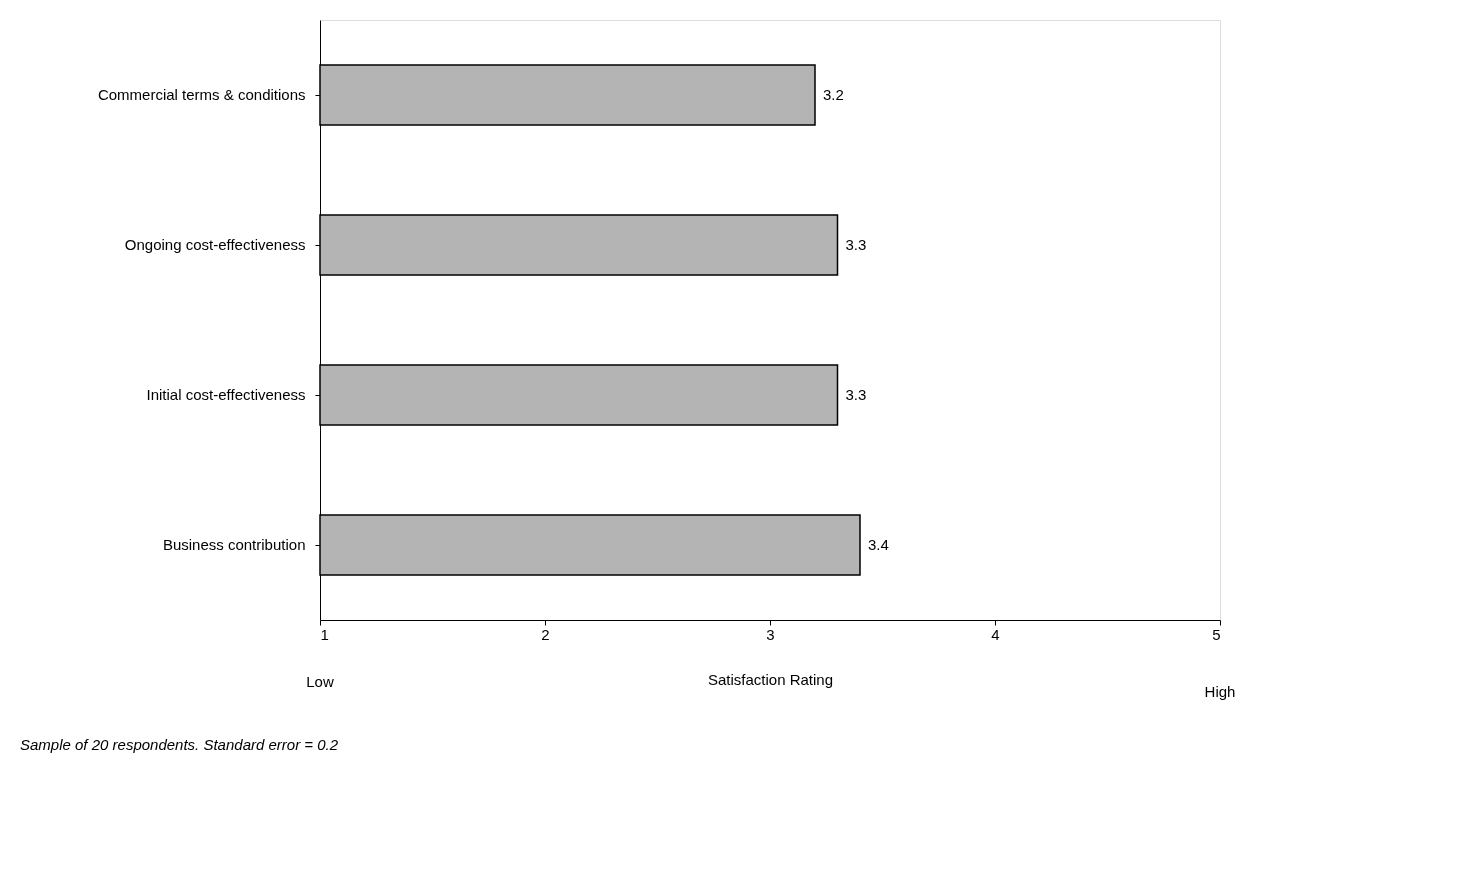 Image resolution: width=1479 pixels, height=879 pixels. I want to click on x-tick-label: 1, so click(324, 634).